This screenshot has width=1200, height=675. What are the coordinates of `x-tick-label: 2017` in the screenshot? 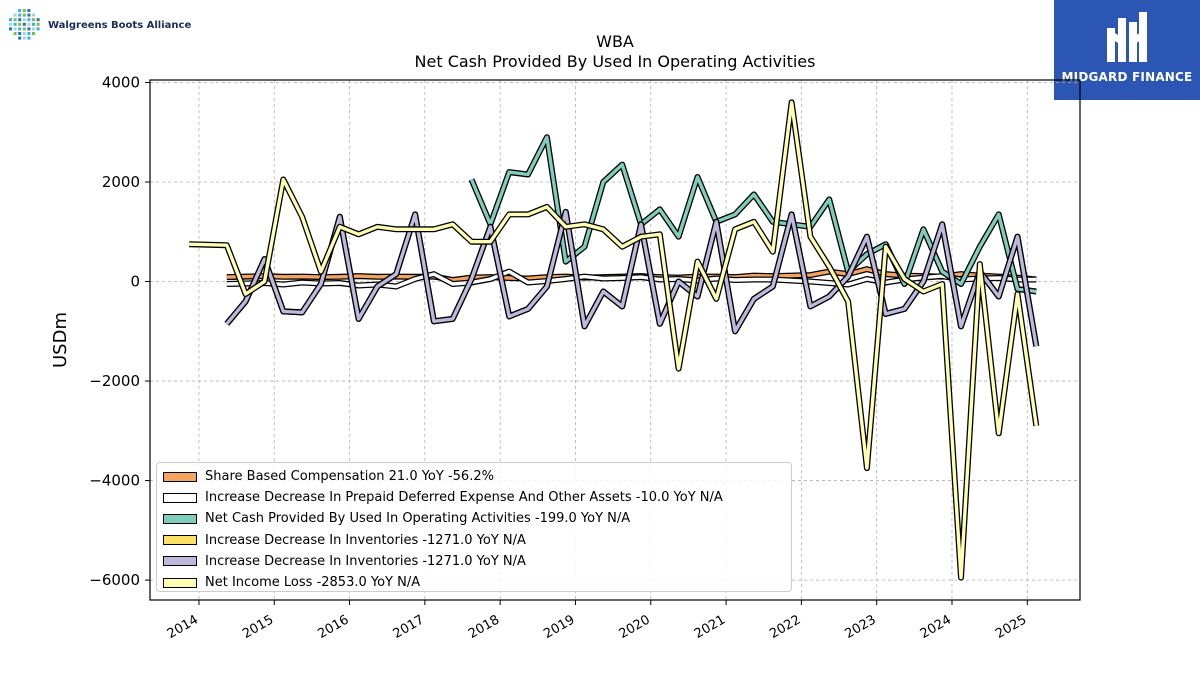 It's located at (409, 627).